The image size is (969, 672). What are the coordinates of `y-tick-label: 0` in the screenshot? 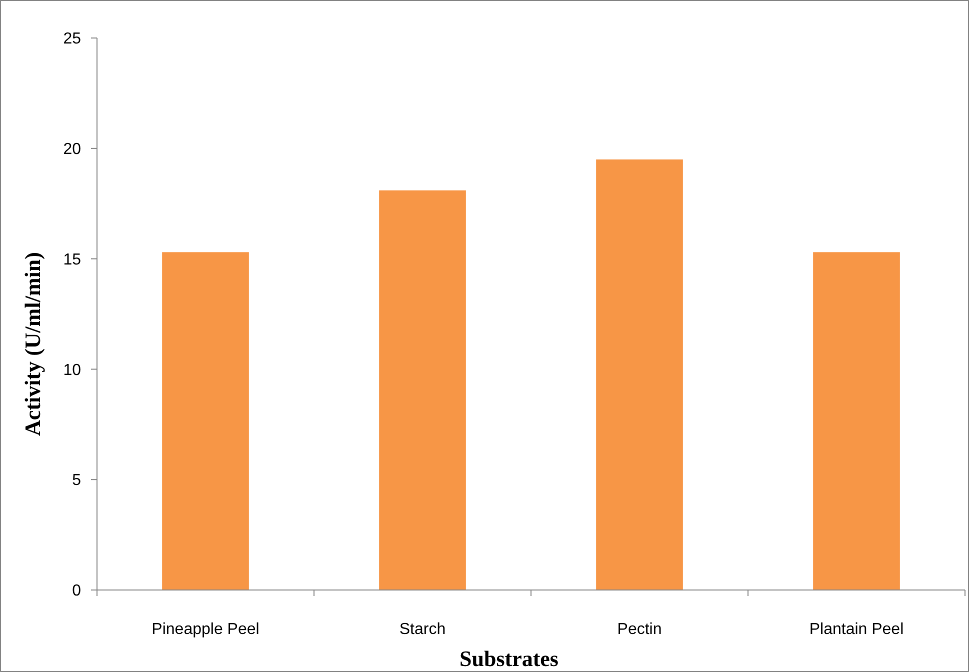 It's located at (77, 591).